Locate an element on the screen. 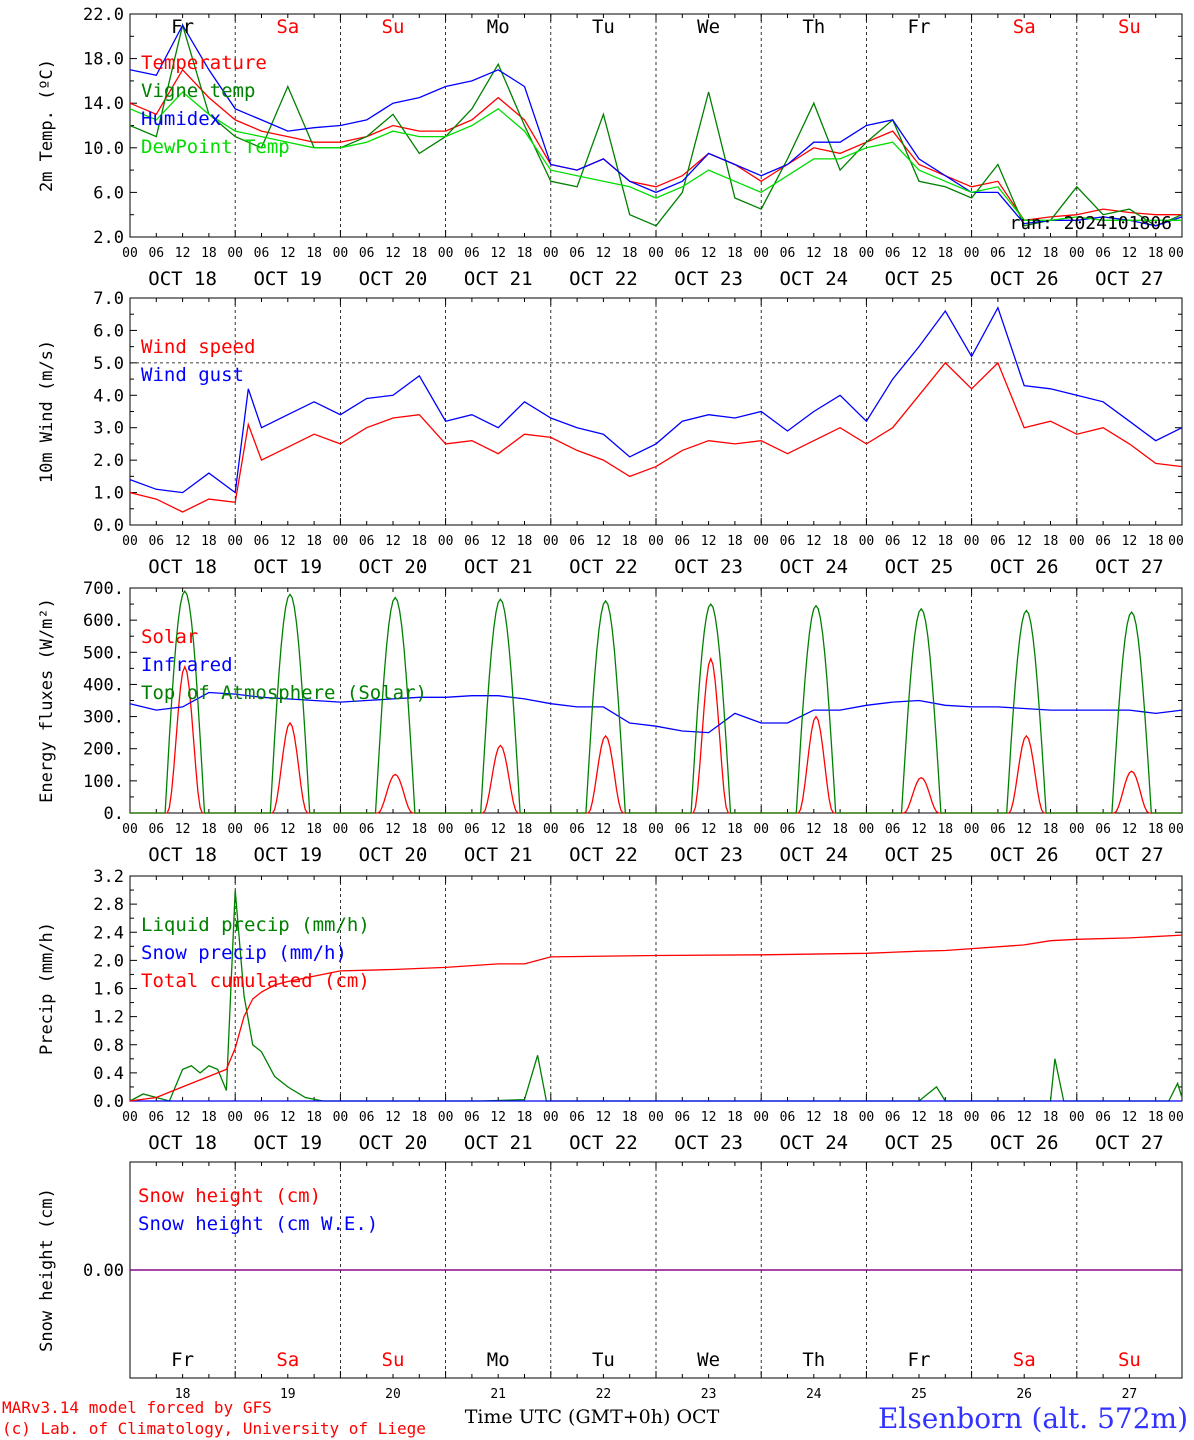 The width and height of the screenshot is (1194, 1440). series-line-humidex is located at coordinates (656, 125).